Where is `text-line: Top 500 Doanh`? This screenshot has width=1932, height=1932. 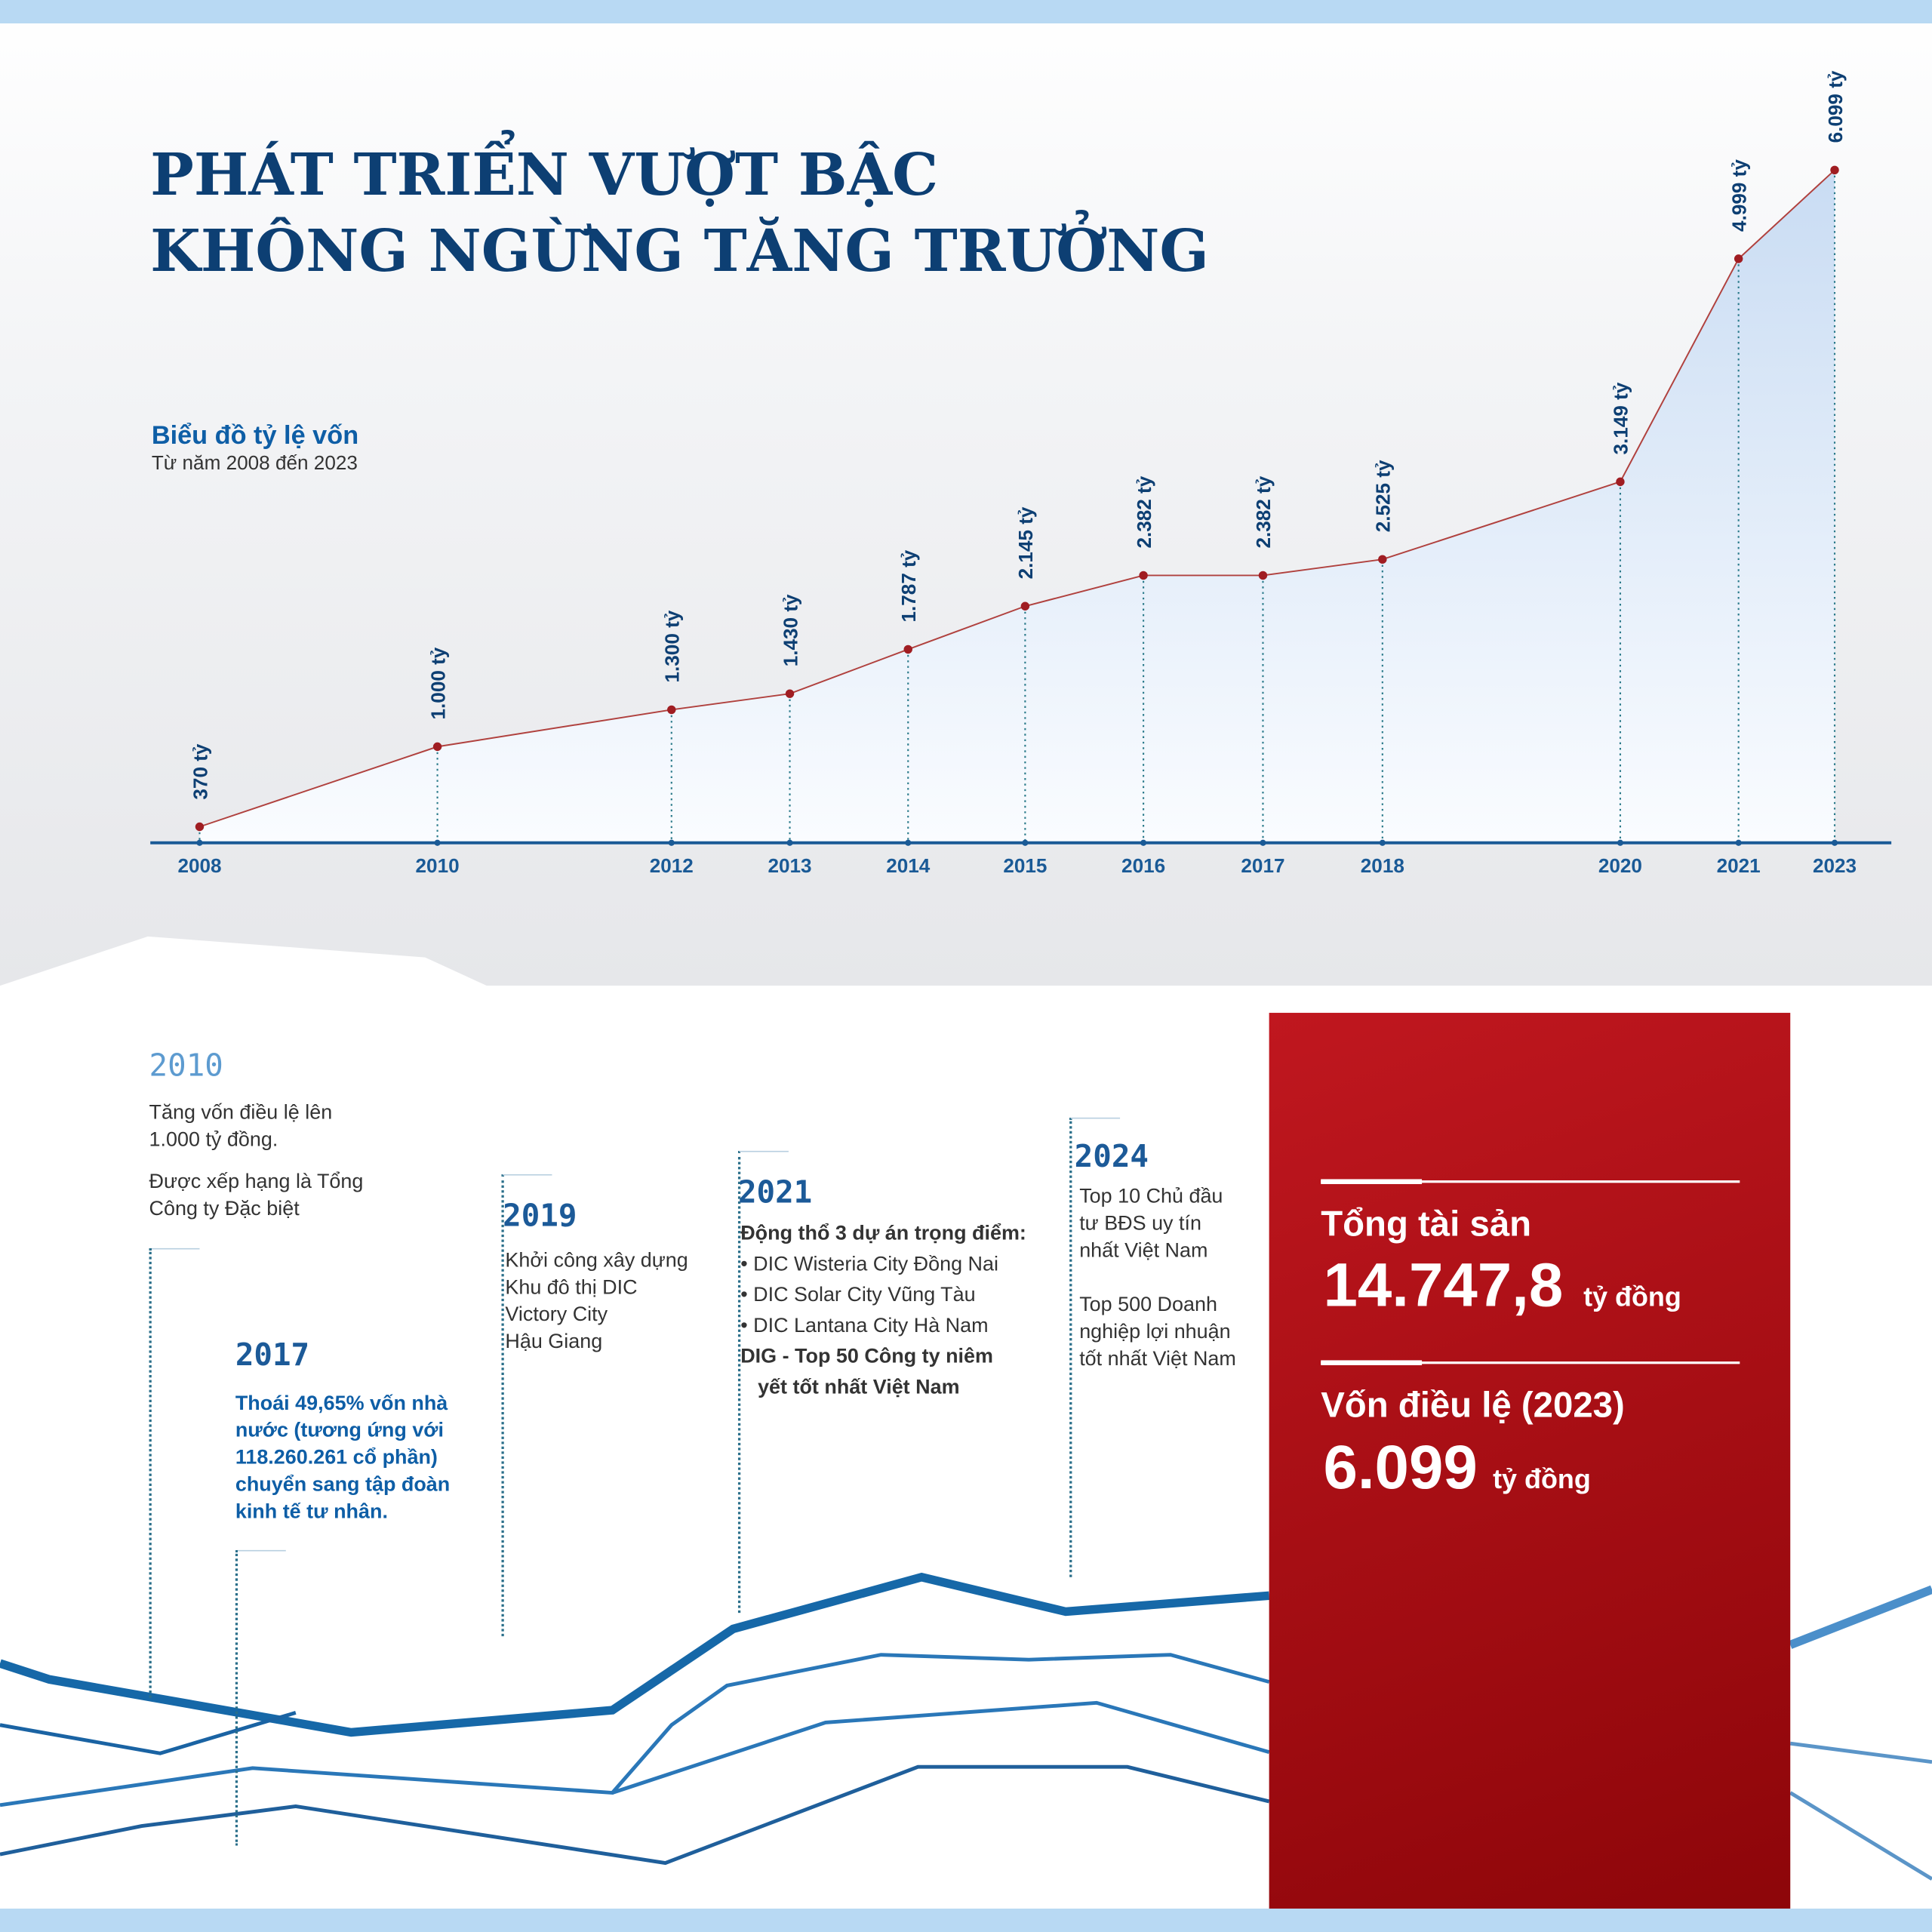
text-line: Top 500 Doanh is located at coordinates (1148, 1305).